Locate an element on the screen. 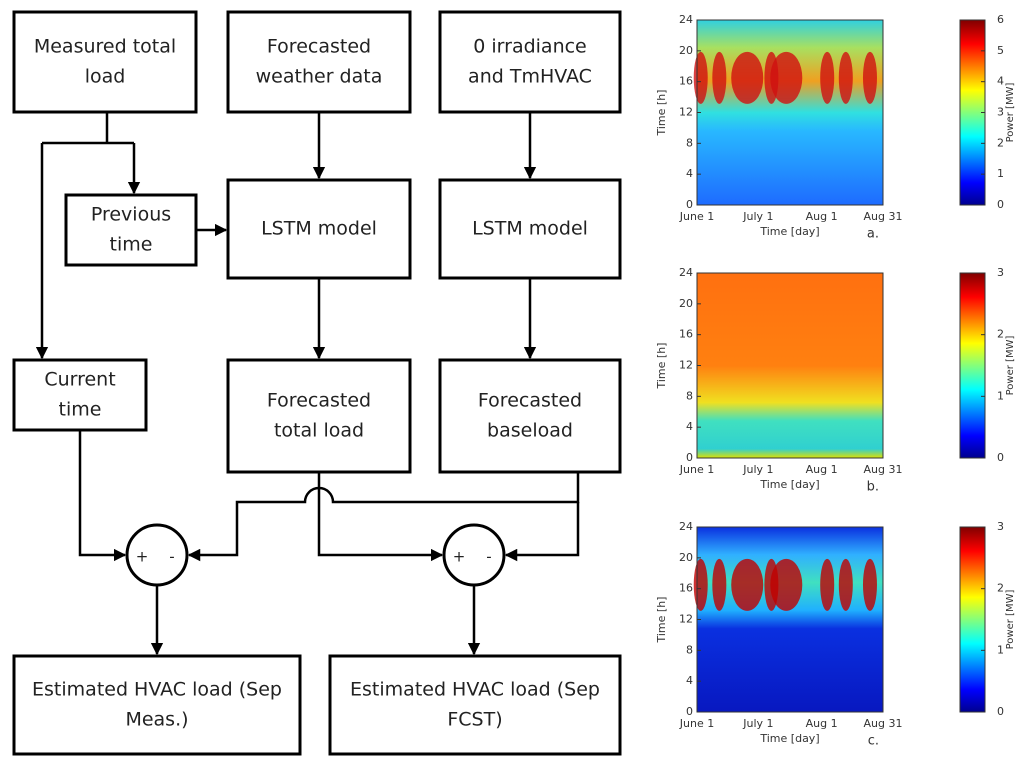  node-label: baseload is located at coordinates (530, 431).